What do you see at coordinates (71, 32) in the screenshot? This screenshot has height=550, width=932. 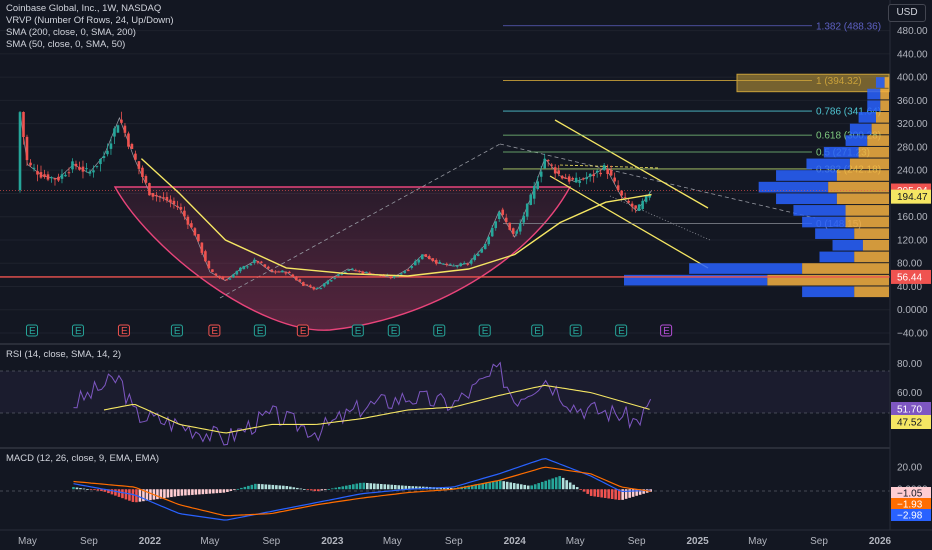 I see `indicator-sma-200: SMA (200, close, 0, SMA, 200)` at bounding box center [71, 32].